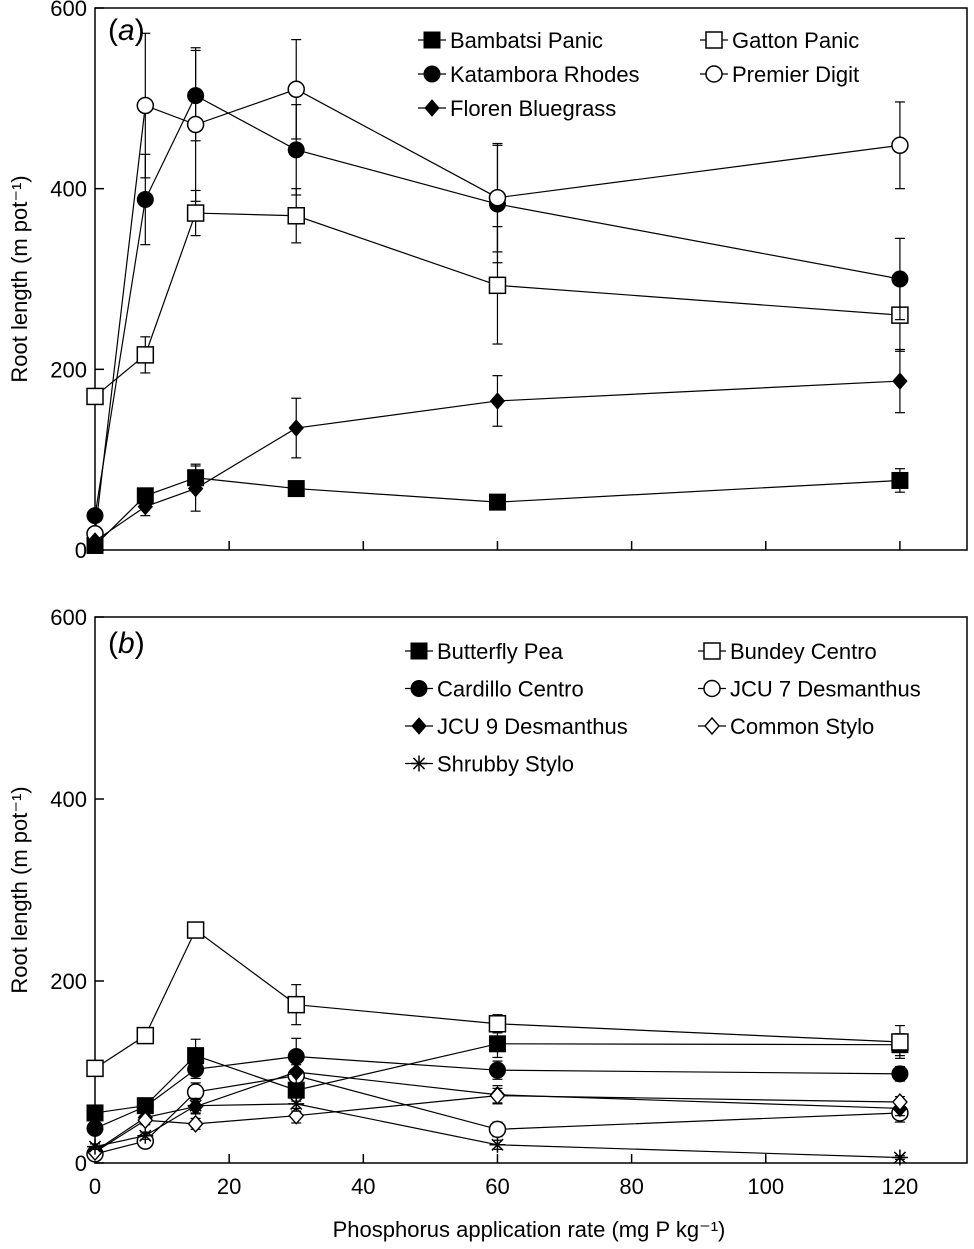  I want to click on floren-bluegrass-legend-marker, so click(432, 108).